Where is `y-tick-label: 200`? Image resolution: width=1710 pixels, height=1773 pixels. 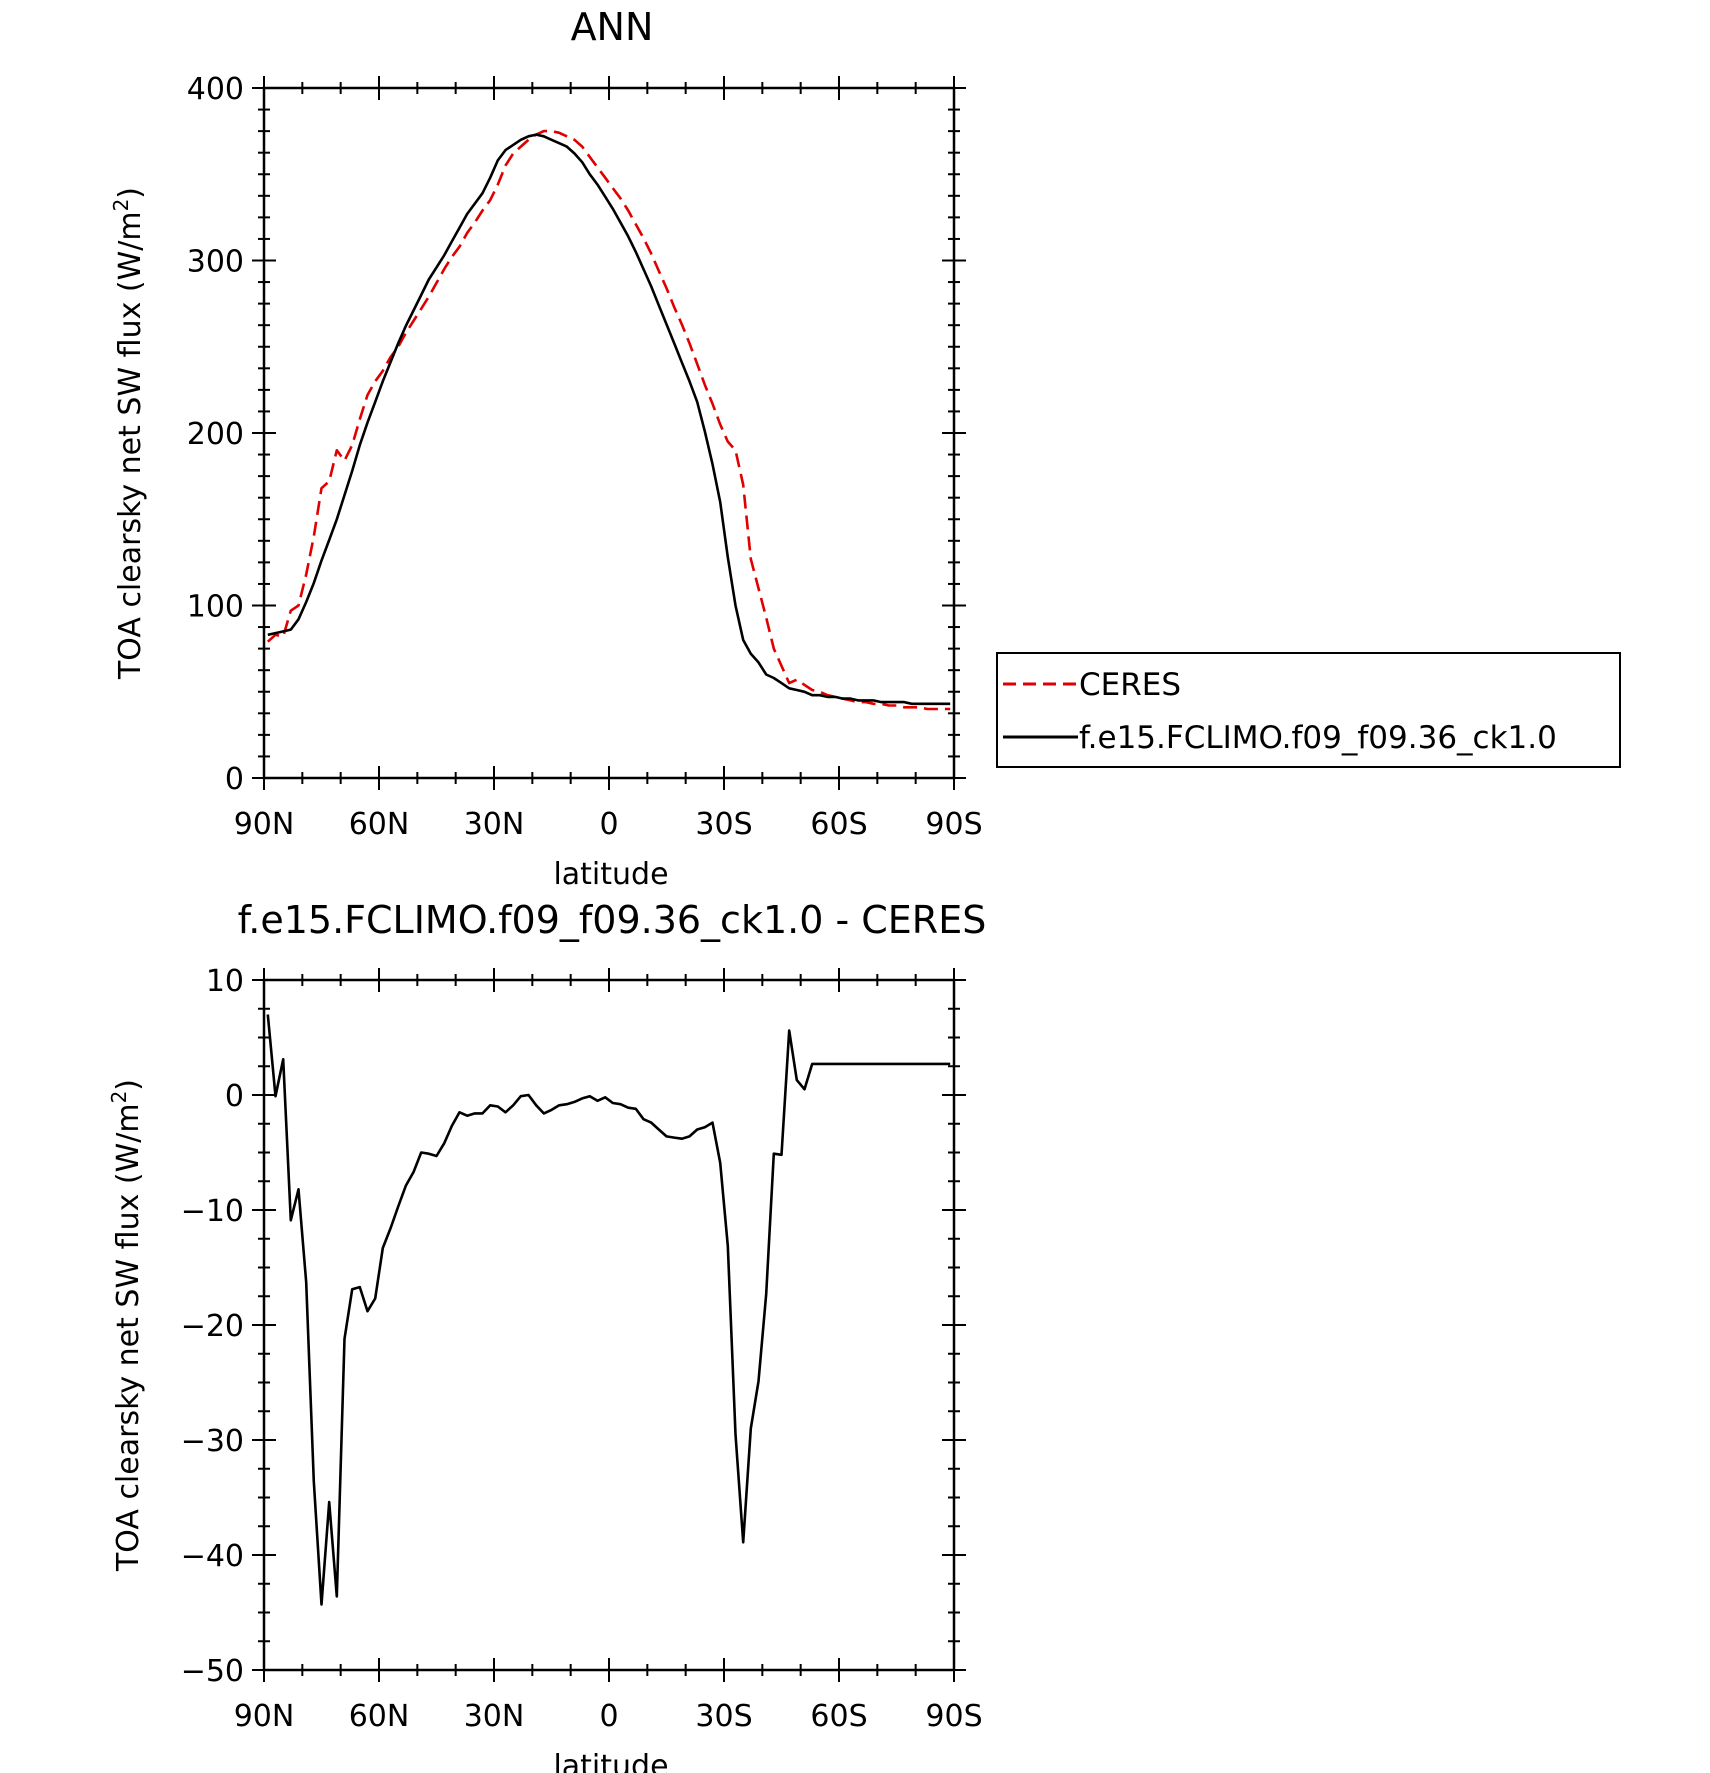 y-tick-label: 200 is located at coordinates (215, 434).